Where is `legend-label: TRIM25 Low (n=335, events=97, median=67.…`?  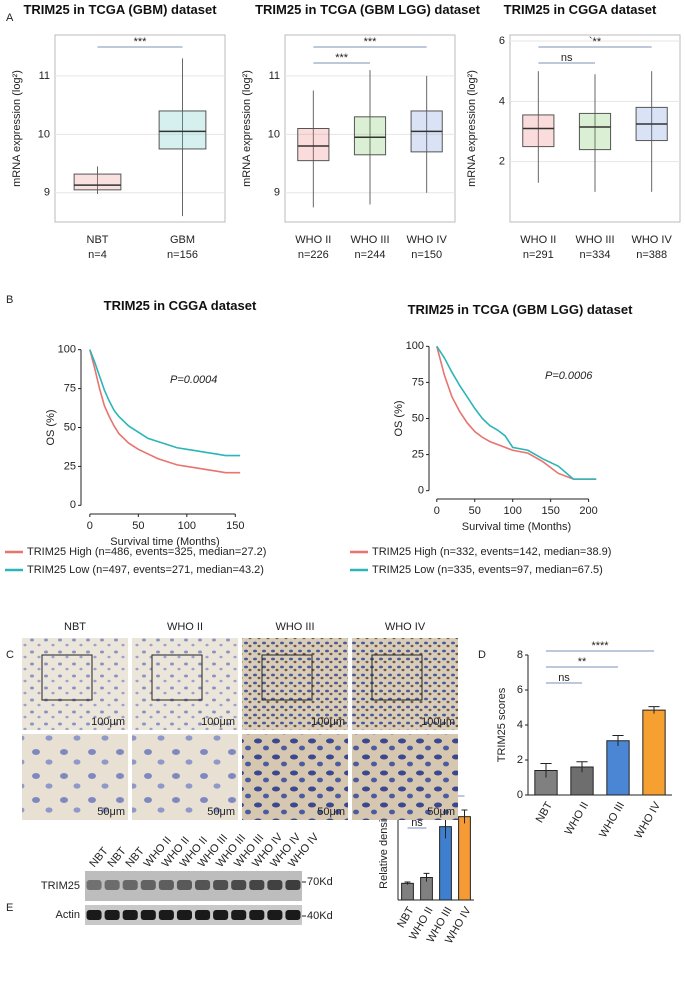
legend-label: TRIM25 Low (n=335, events=97, median=67.… is located at coordinates (487, 570).